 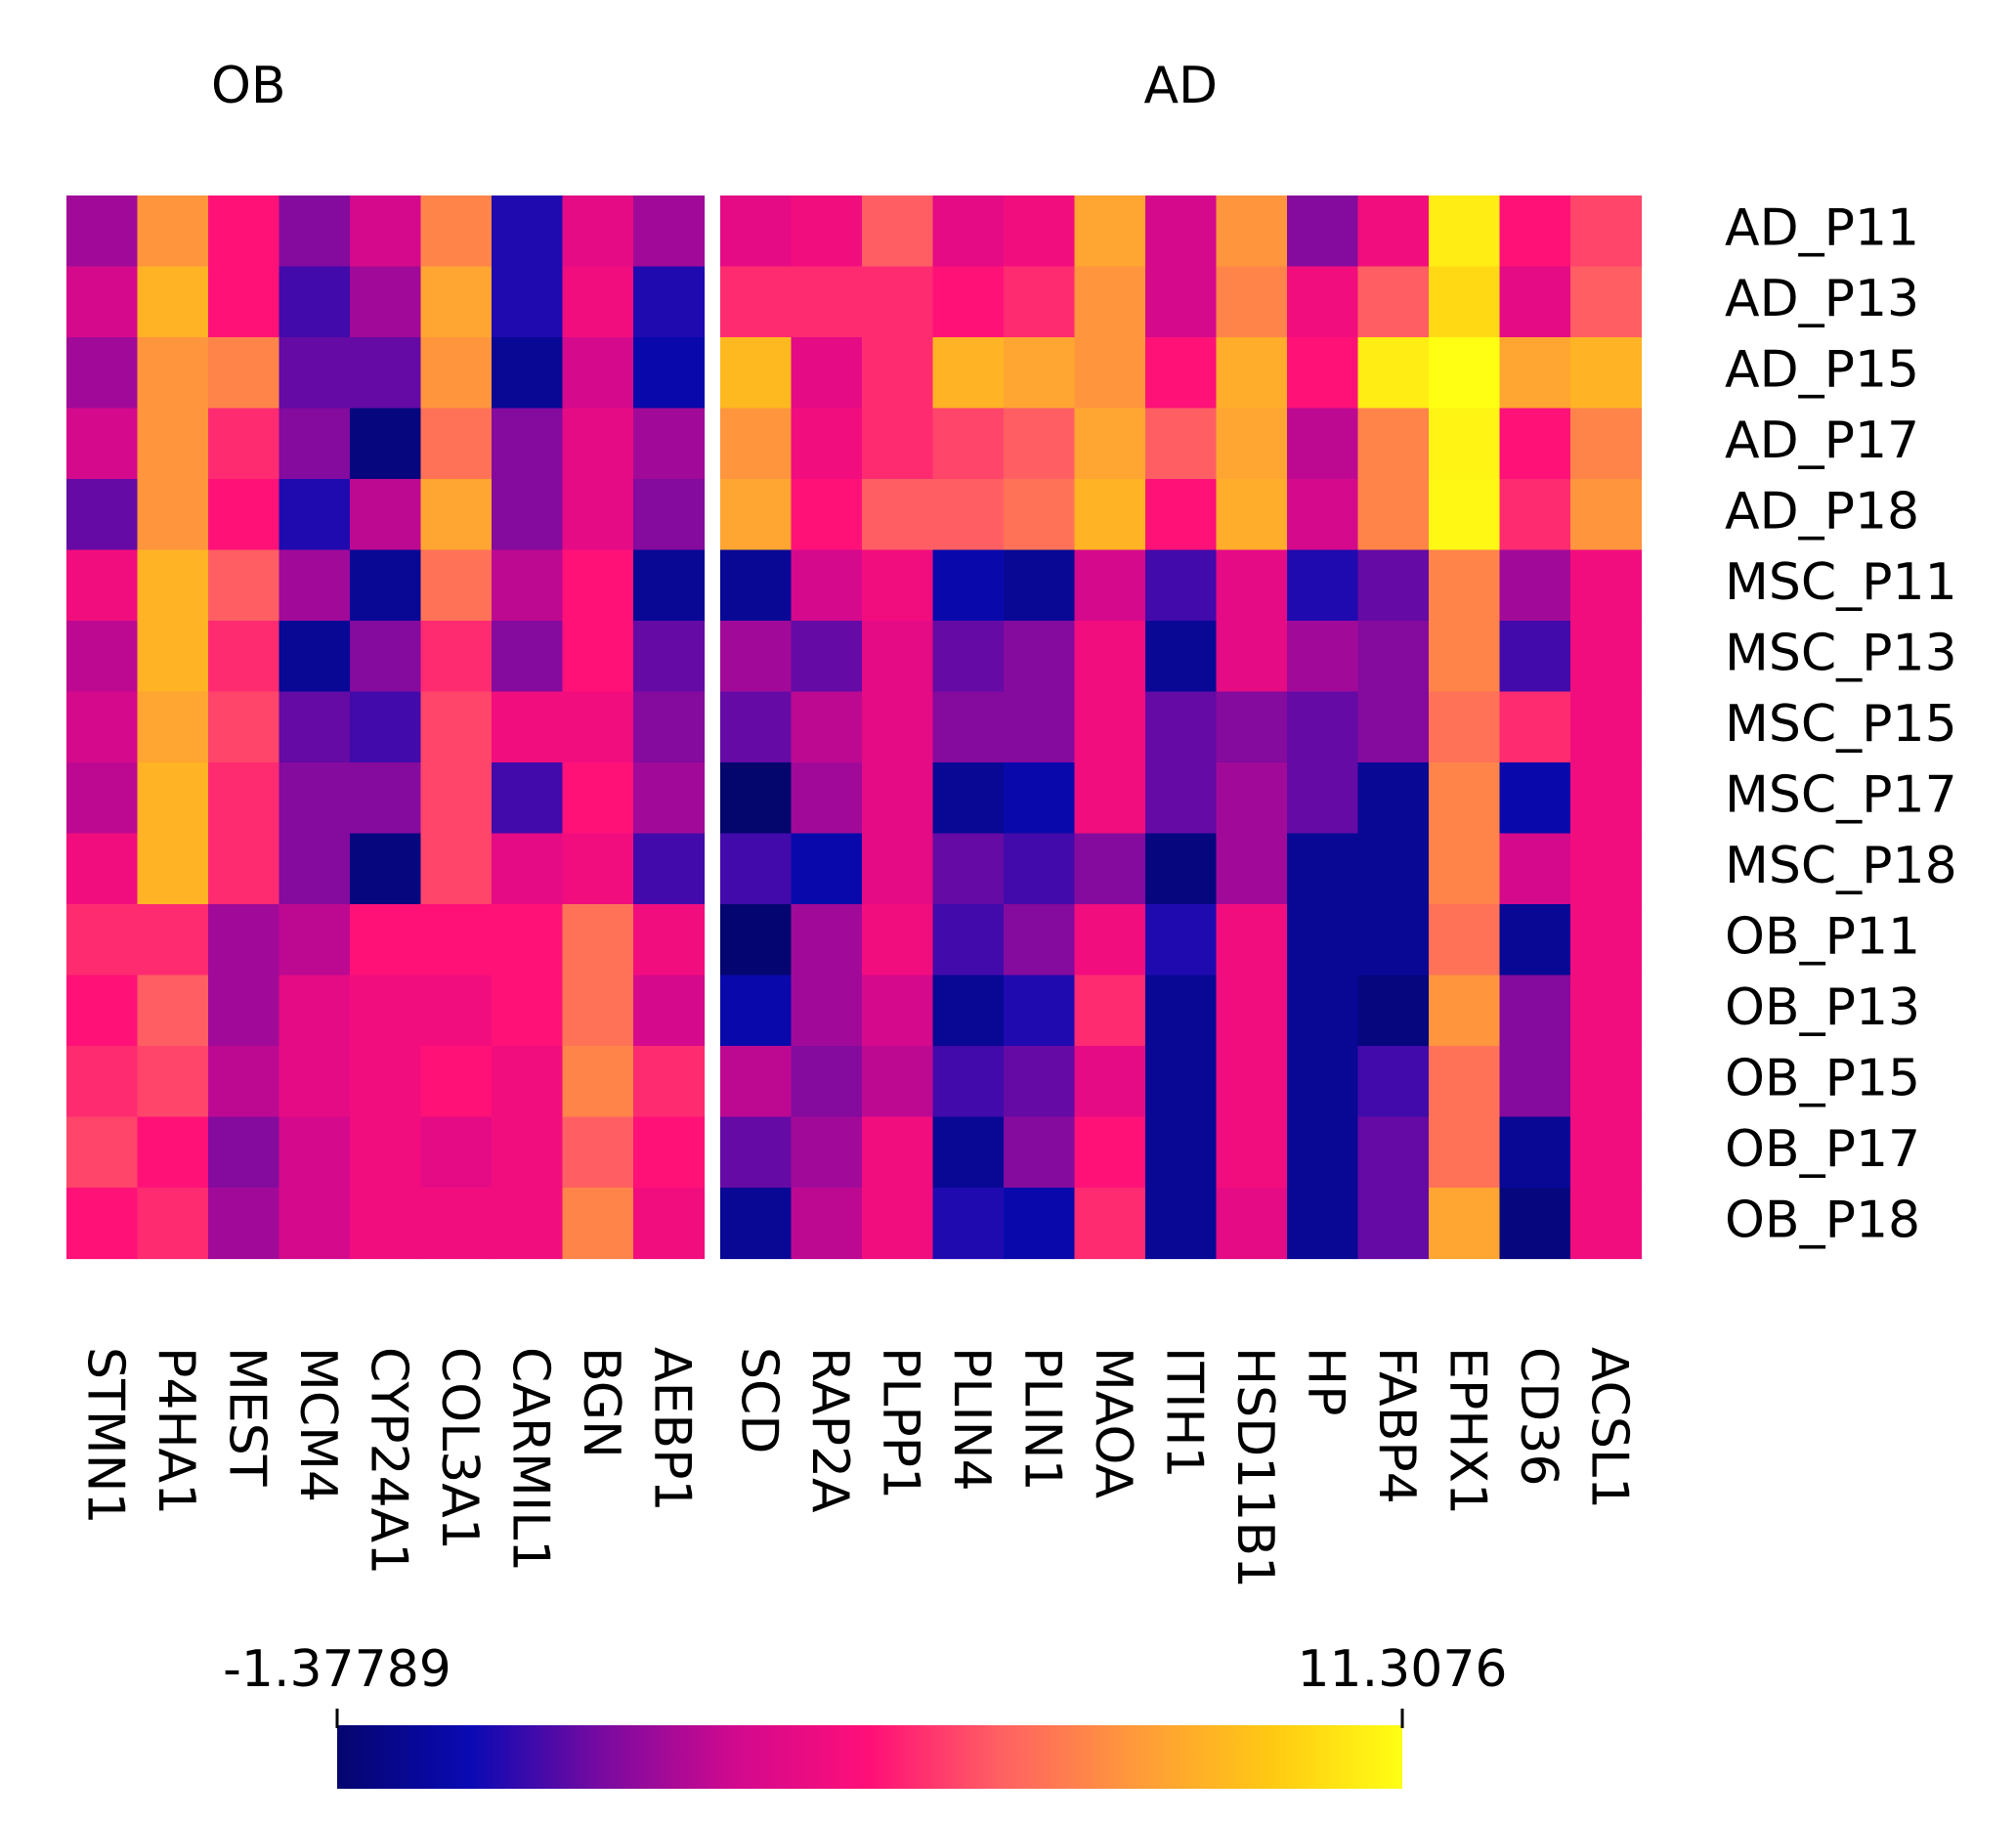 I want to click on row-label-ob-p18: OB_P18, so click(x=1822, y=1220).